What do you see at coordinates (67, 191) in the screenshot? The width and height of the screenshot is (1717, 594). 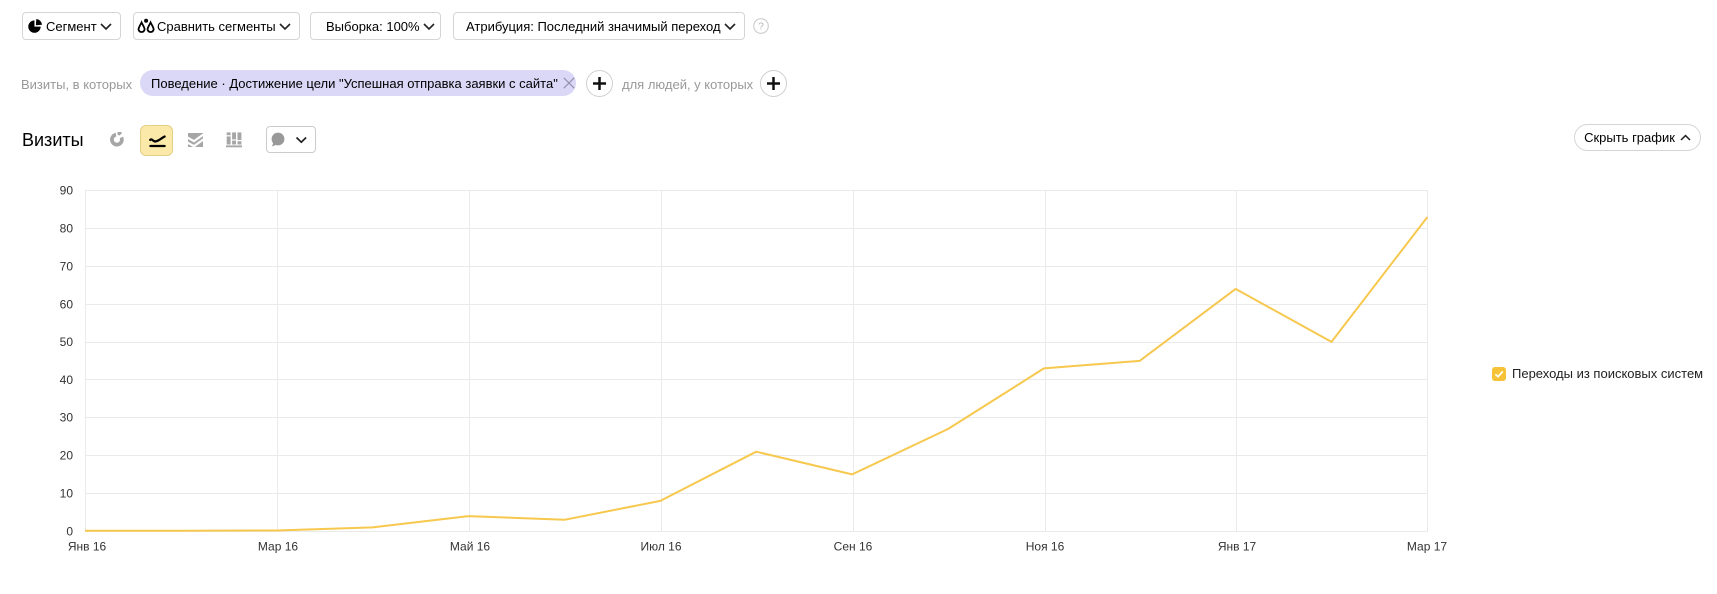 I see `svg-text: 90` at bounding box center [67, 191].